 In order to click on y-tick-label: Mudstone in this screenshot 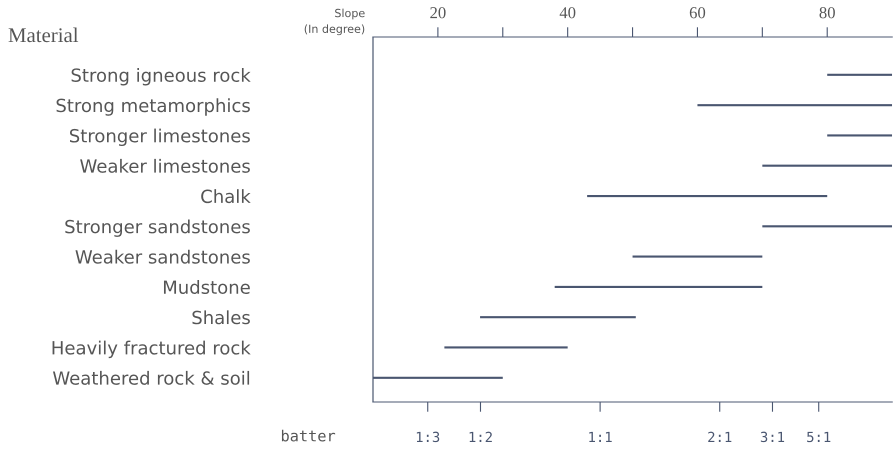, I will do `click(207, 287)`.